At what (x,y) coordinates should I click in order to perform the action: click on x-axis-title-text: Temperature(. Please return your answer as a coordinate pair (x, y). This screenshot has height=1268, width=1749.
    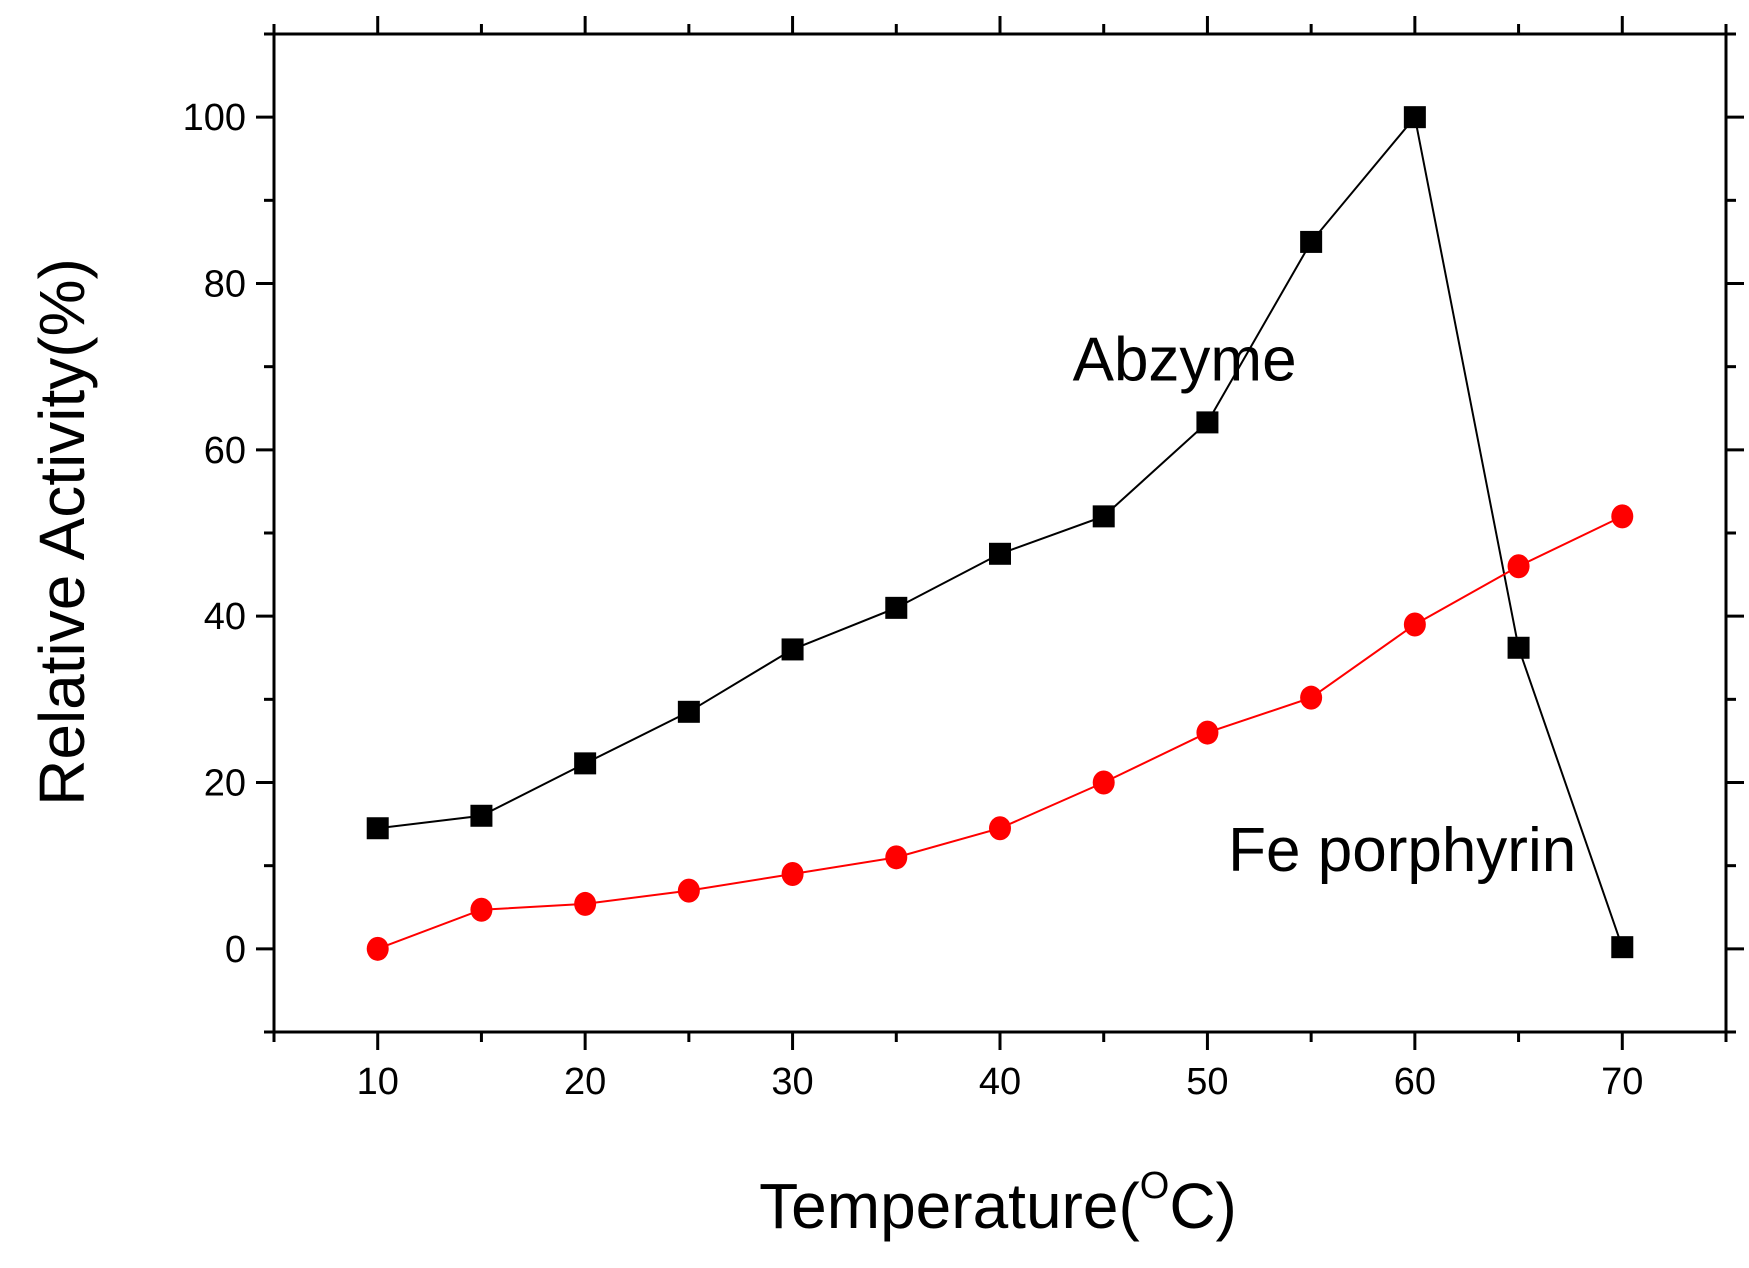
    Looking at the image, I should click on (949, 1206).